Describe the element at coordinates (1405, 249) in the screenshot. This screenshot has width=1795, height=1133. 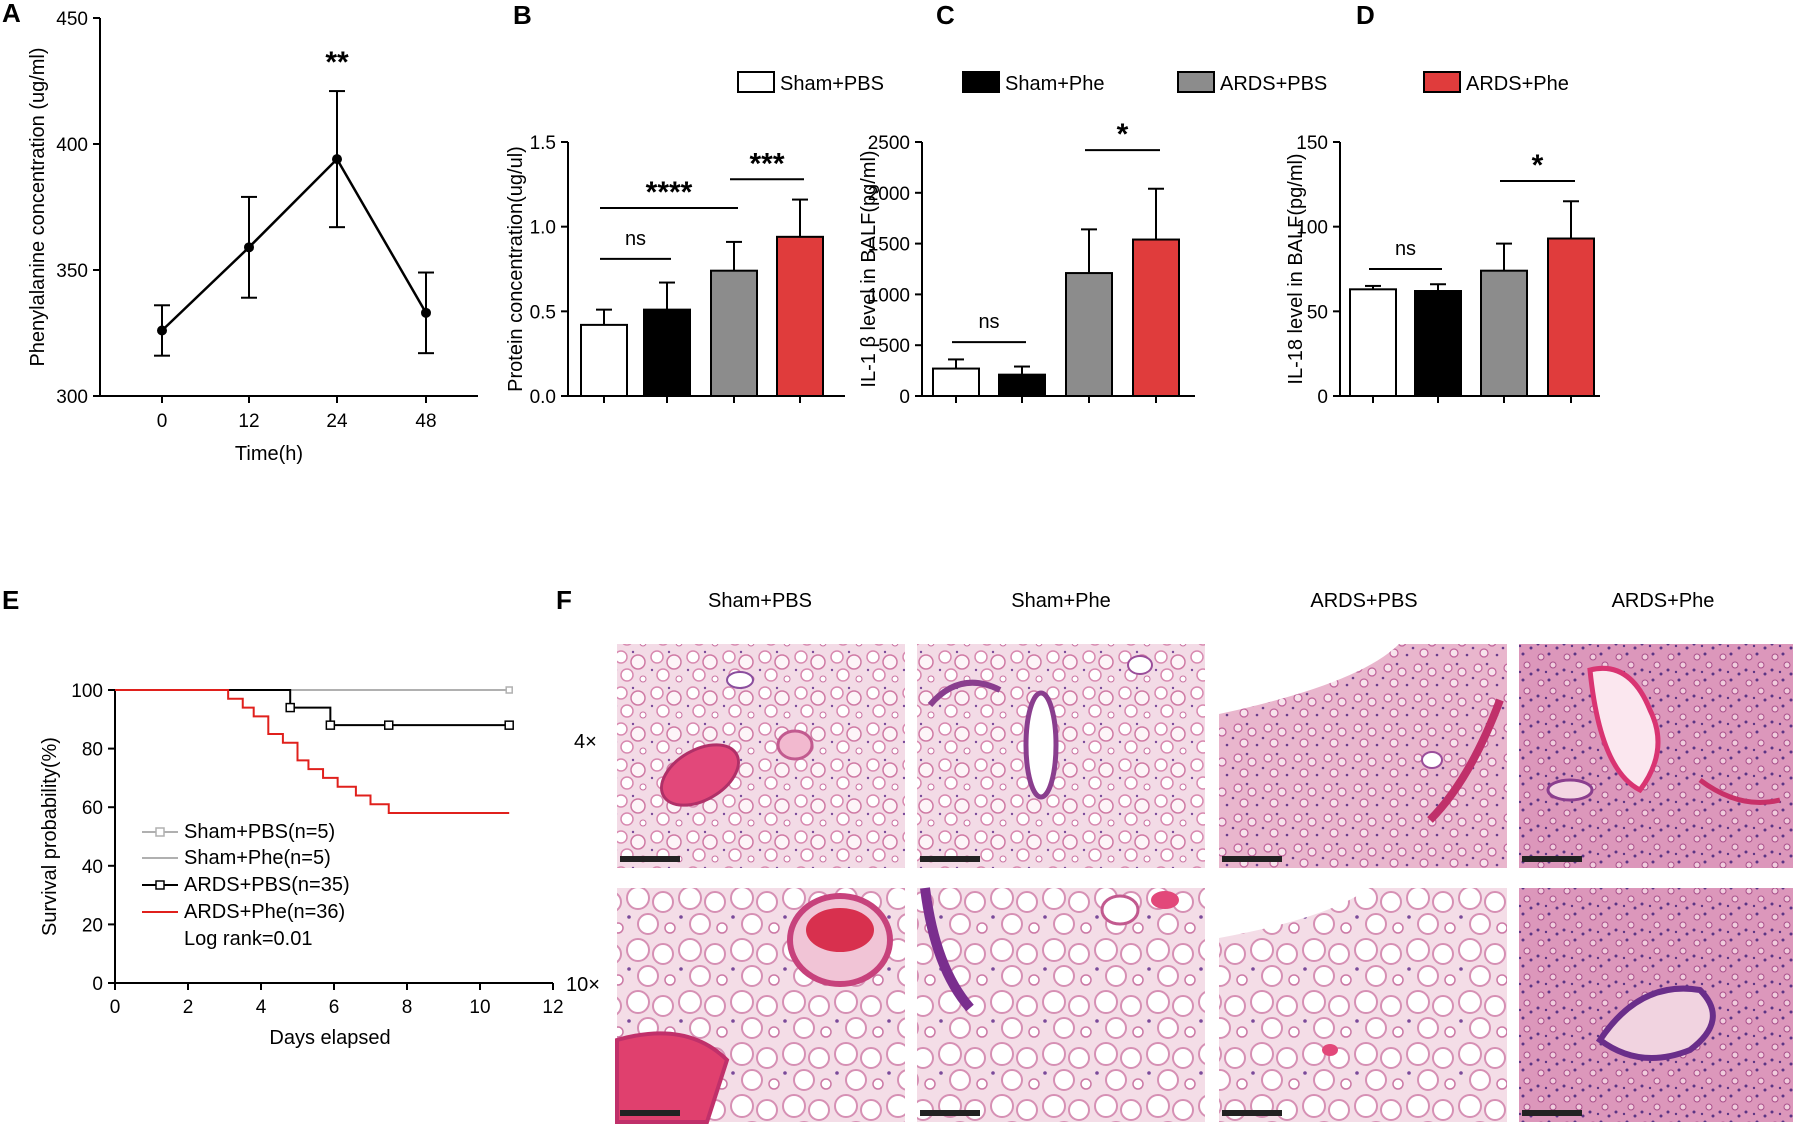
I see `d-comparison-label: ns` at that location.